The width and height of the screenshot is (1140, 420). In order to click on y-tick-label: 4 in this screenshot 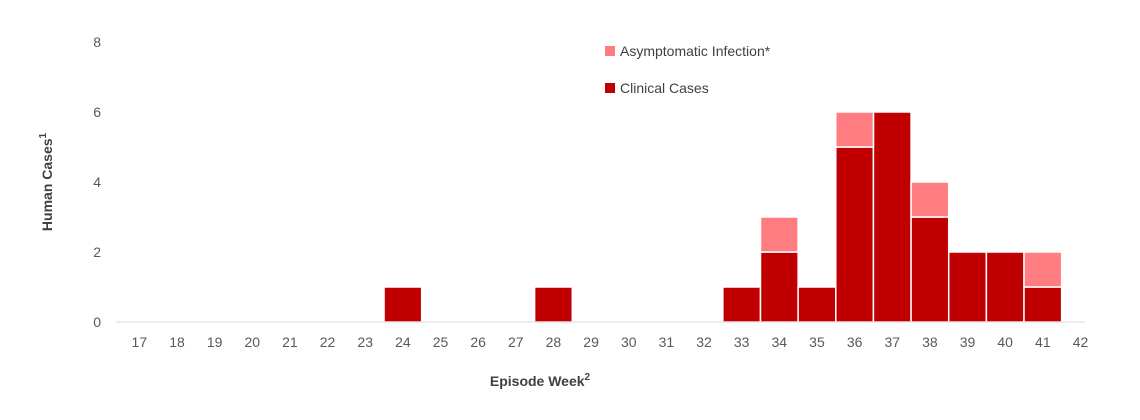, I will do `click(97, 182)`.